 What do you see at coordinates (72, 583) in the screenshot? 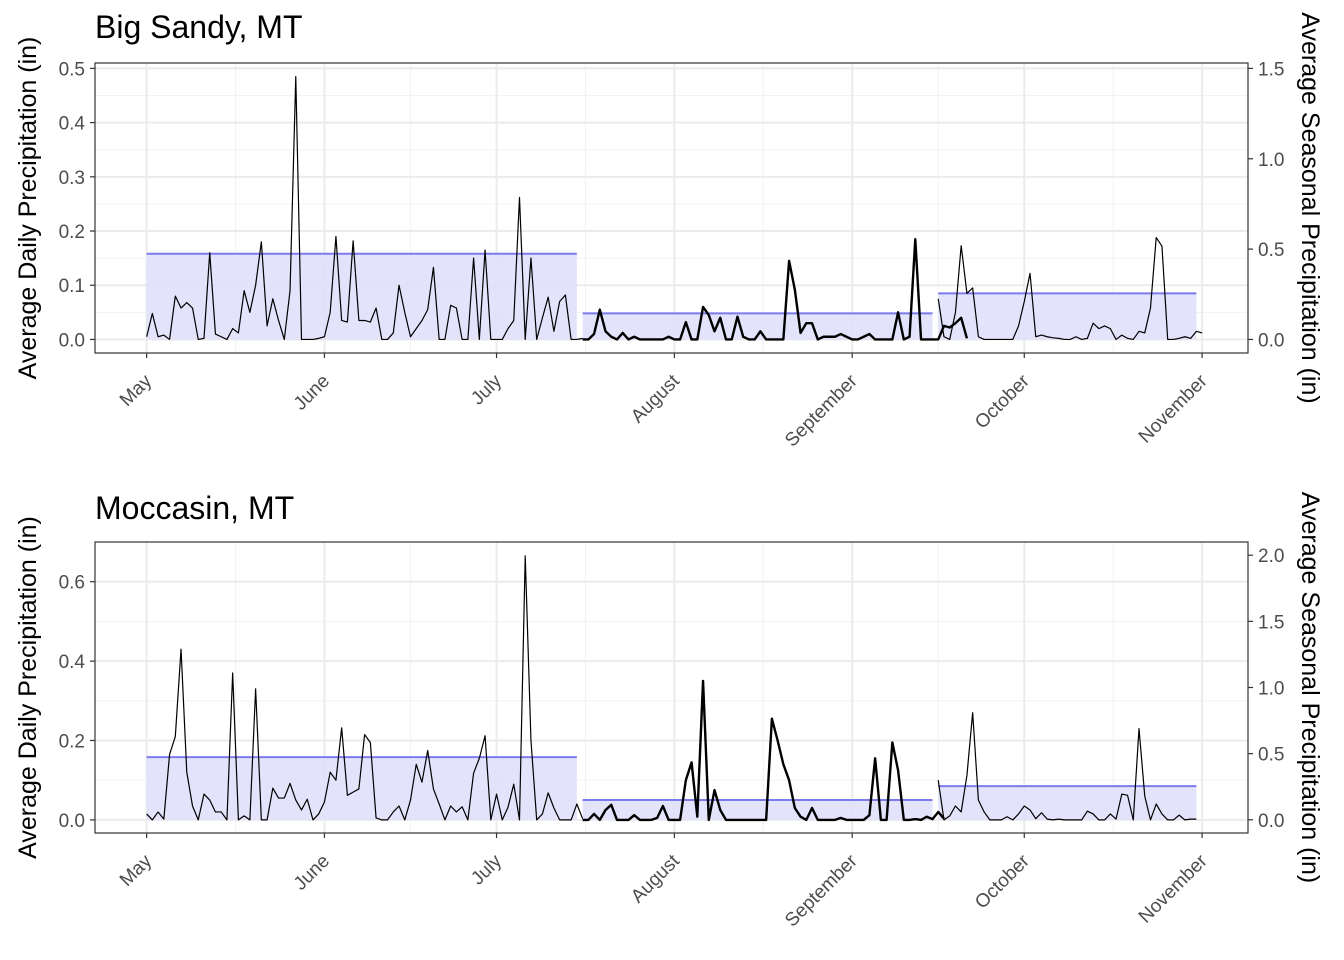
I see `y-tick-label: 0.6` at bounding box center [72, 583].